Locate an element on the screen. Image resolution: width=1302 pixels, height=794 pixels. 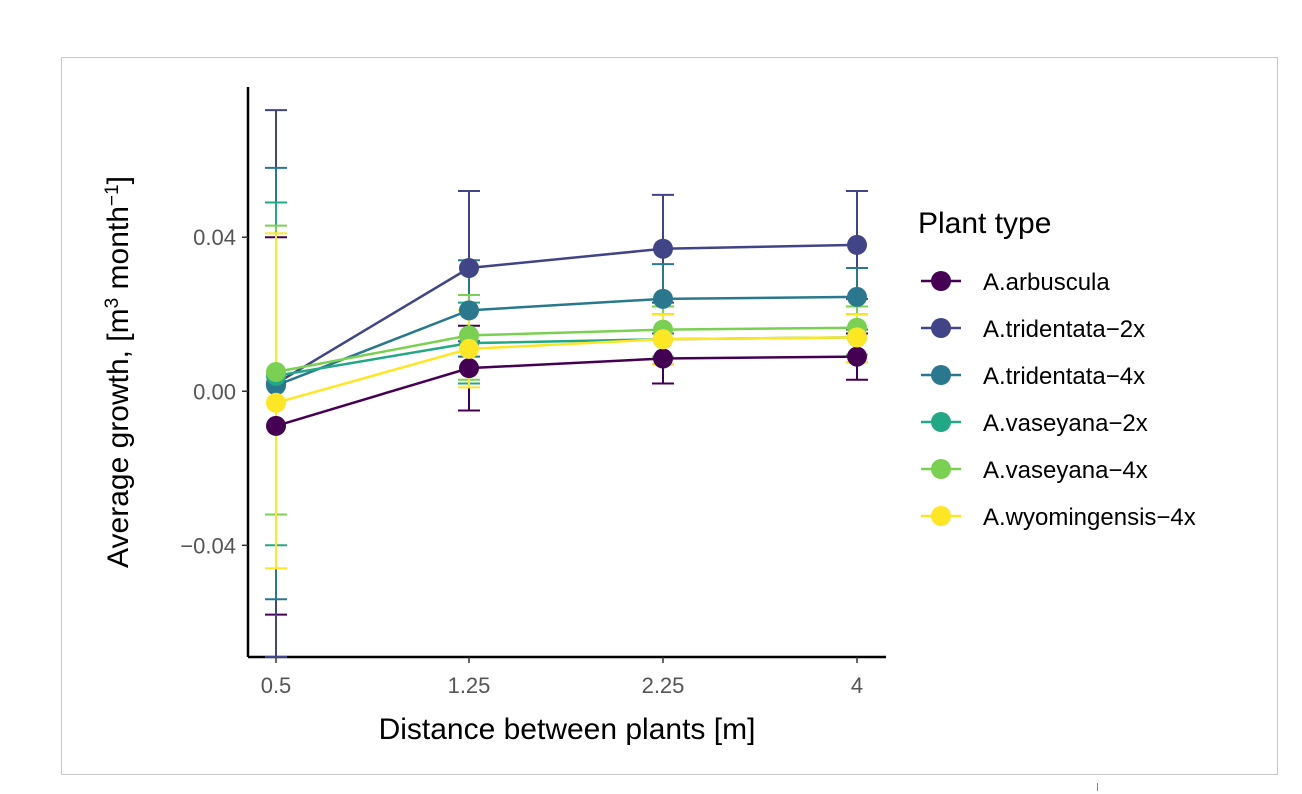
x-tick-label: 1.25 is located at coordinates (469, 685).